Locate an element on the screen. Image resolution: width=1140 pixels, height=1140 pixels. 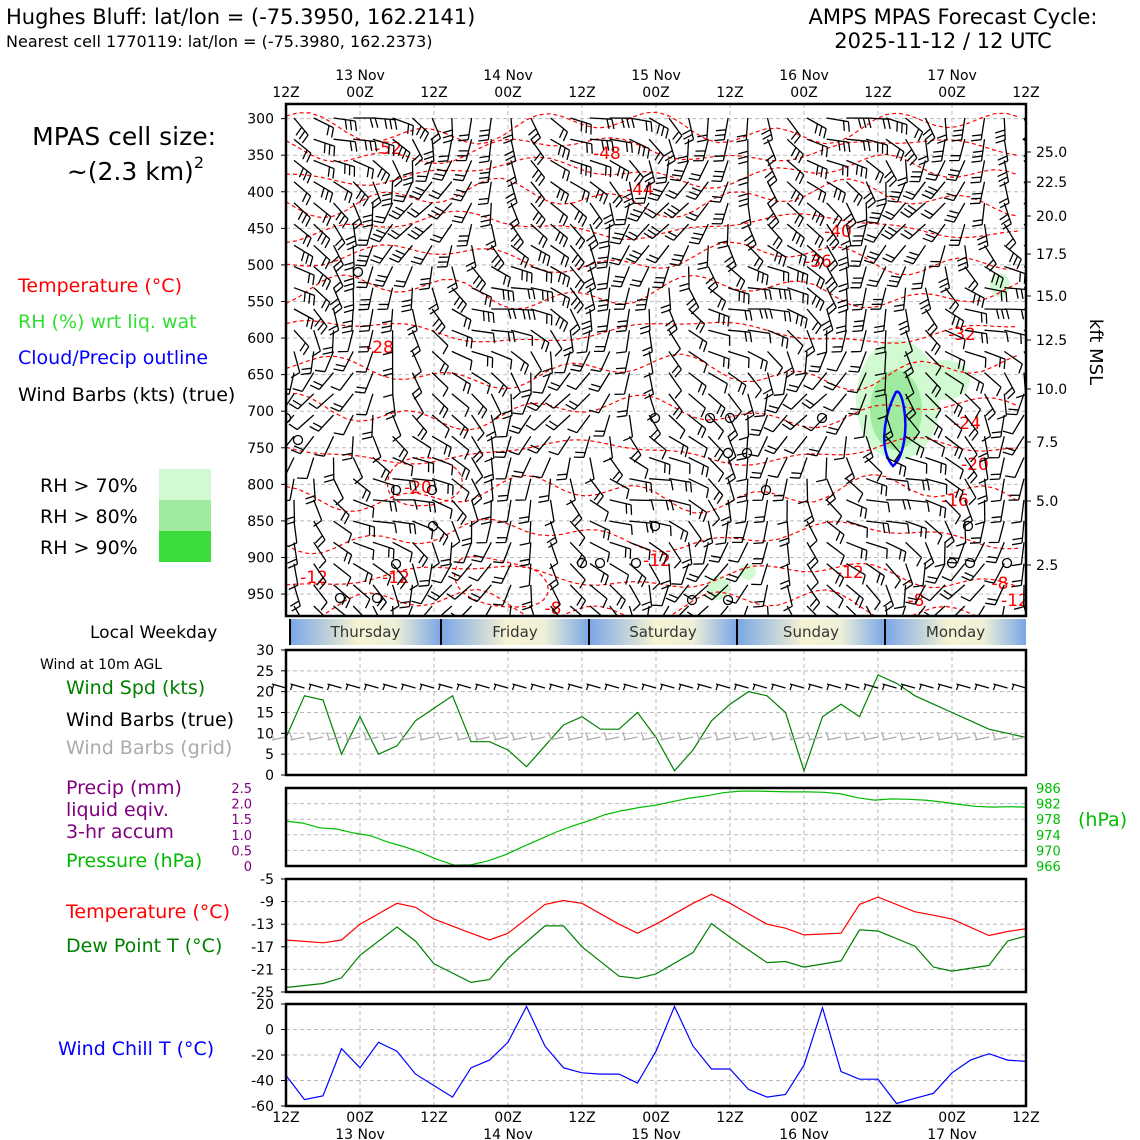
bottom-hour-label: 00Z is located at coordinates (803, 1118).